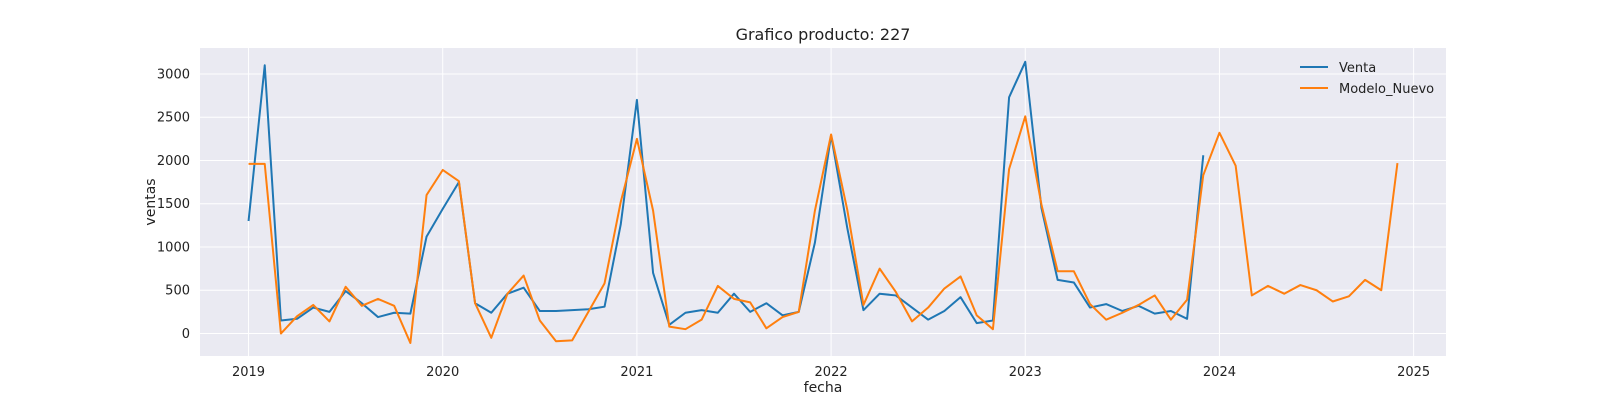  Describe the element at coordinates (173, 247) in the screenshot. I see `y-tick-label: 1000` at that location.